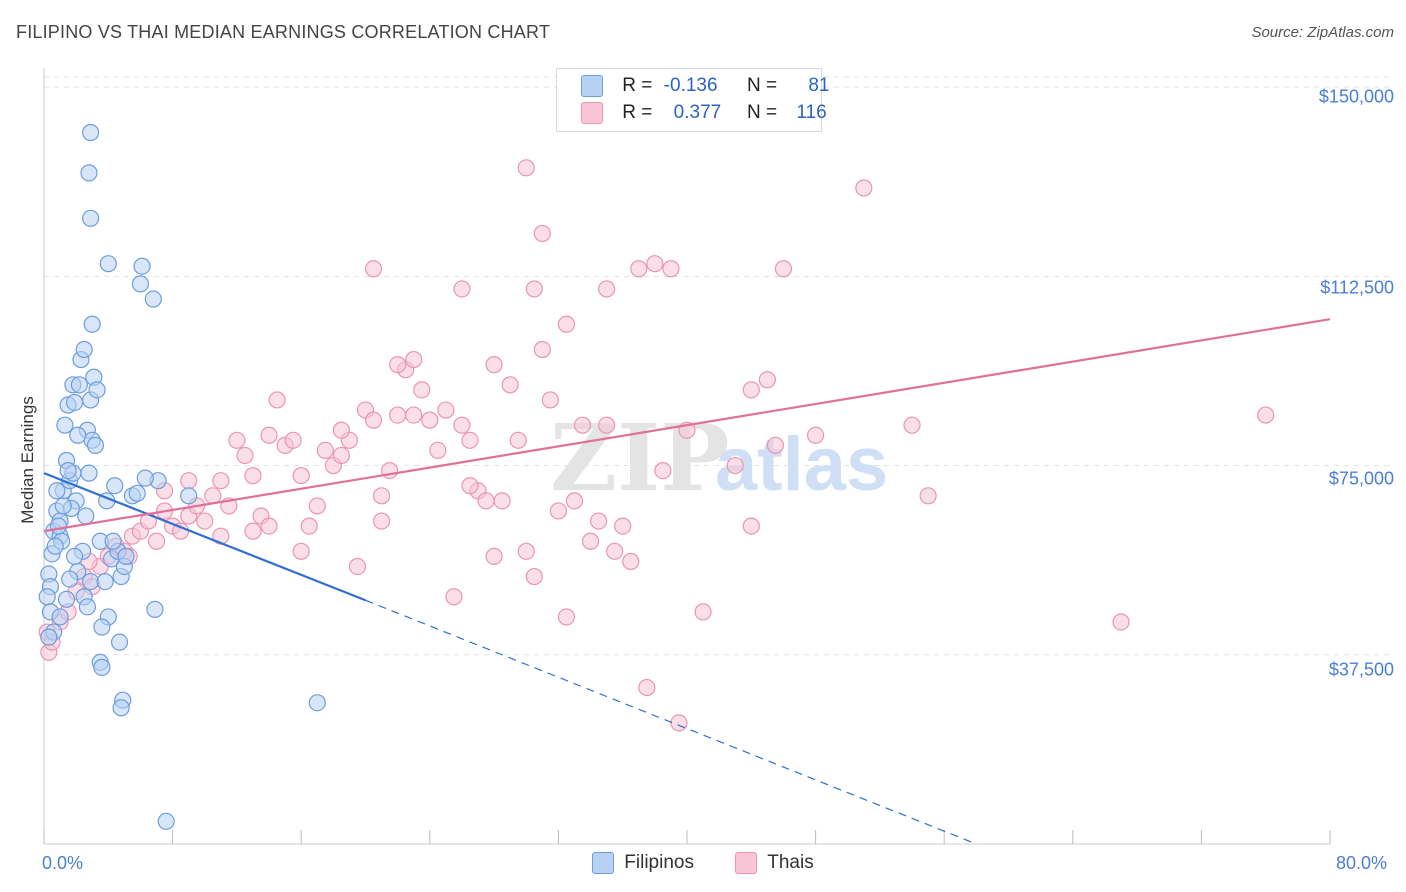 The image size is (1406, 892). What do you see at coordinates (746, 863) in the screenshot?
I see `thais-swatch` at bounding box center [746, 863].